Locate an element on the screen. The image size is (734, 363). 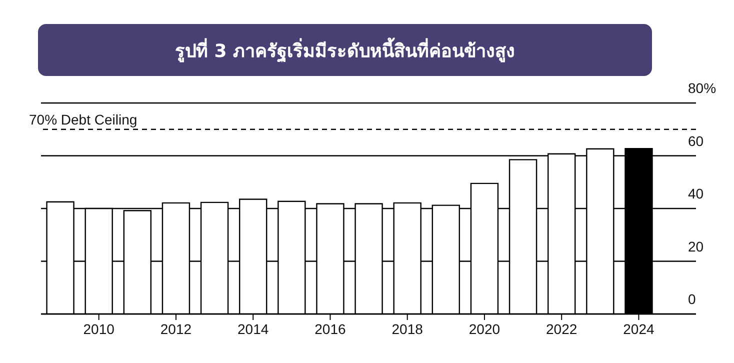
y-tick-label: 80% is located at coordinates (702, 88).